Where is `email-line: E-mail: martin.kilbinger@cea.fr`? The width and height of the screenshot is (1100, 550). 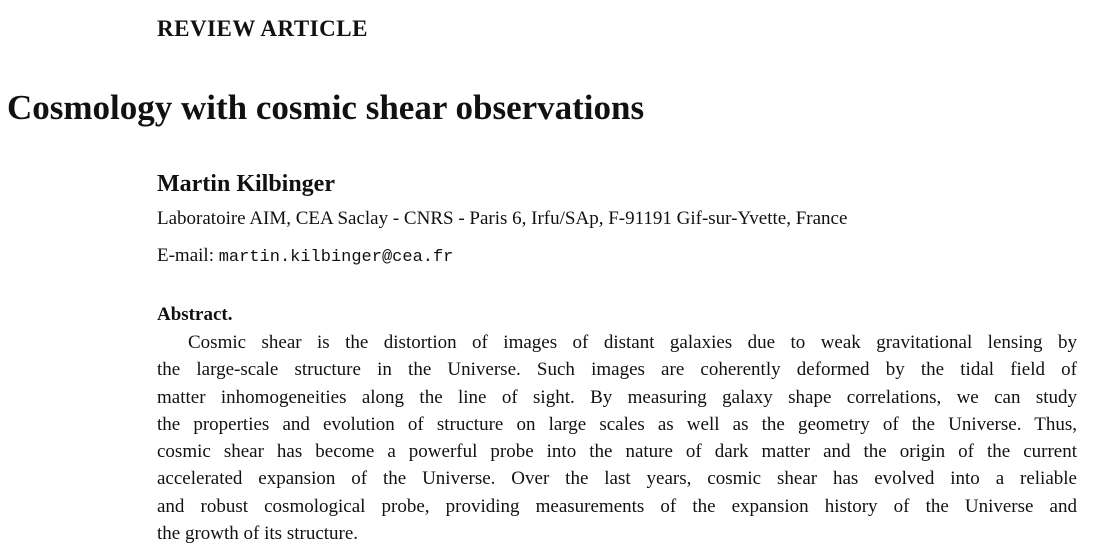
email-line: E-mail: martin.kilbinger@cea.fr is located at coordinates (305, 256).